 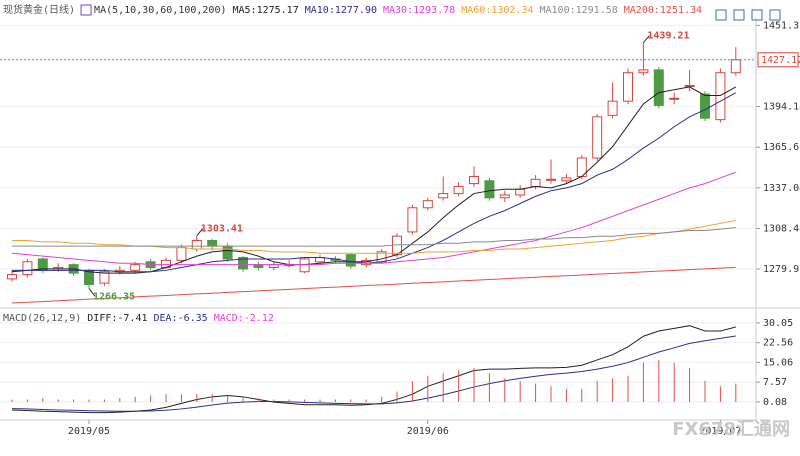 I want to click on panel-title: MACD(26,12,9), so click(x=42, y=318).